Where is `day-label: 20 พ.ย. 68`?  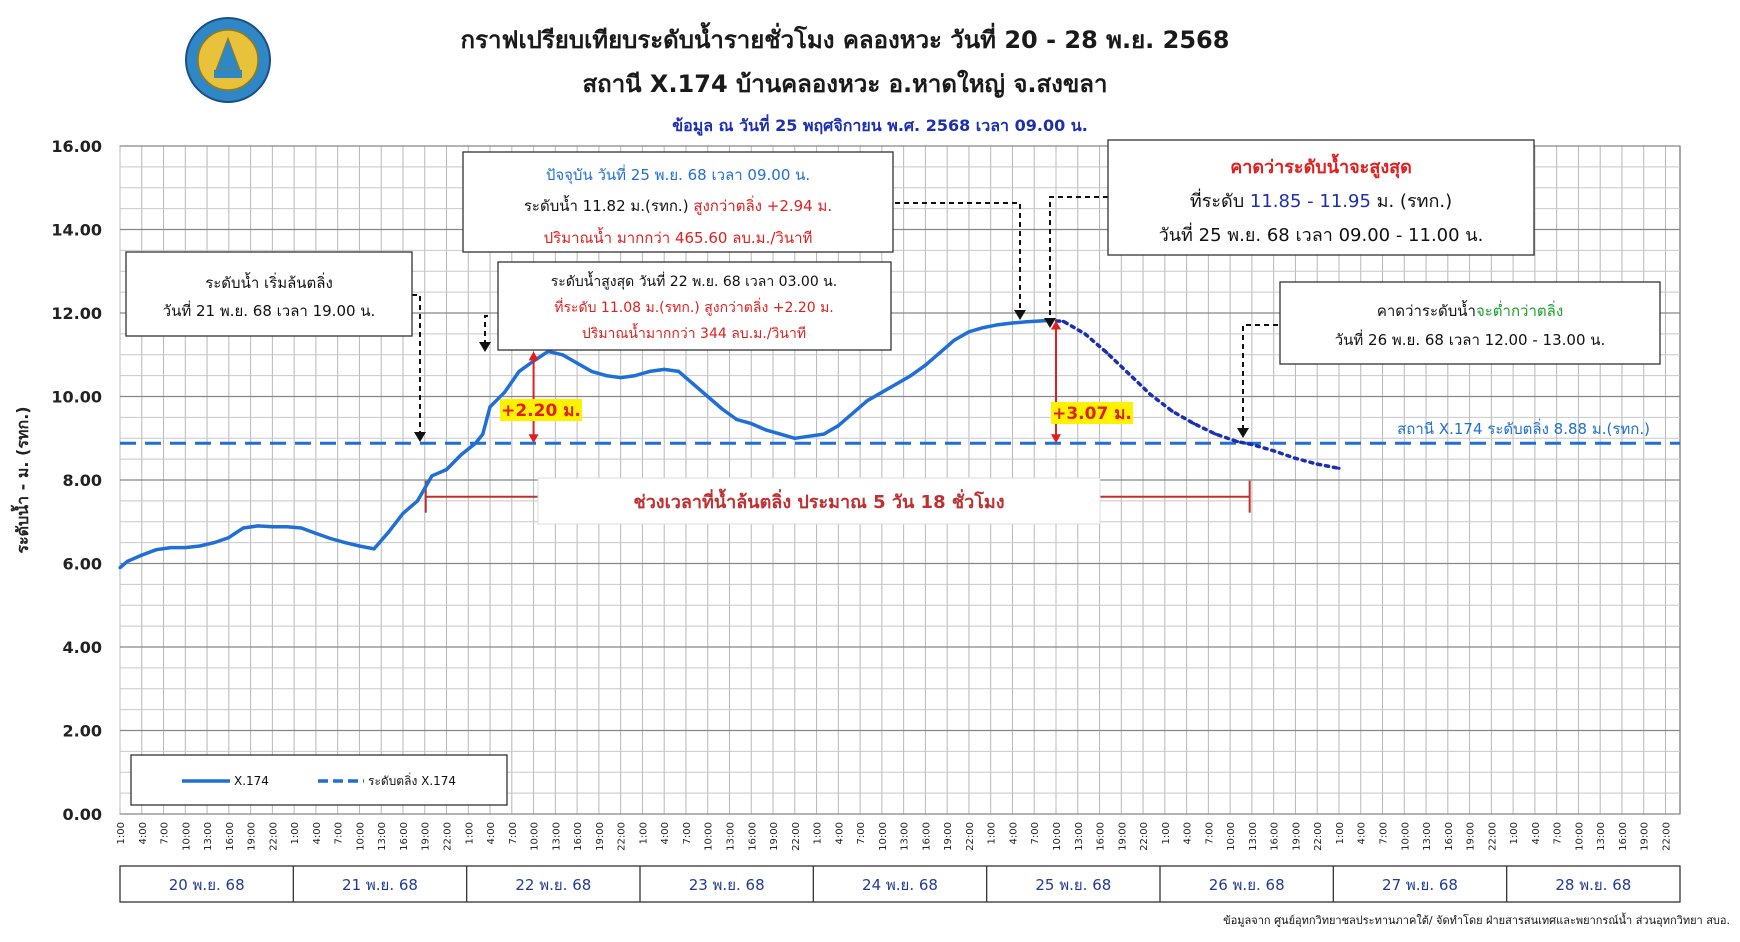
day-label: 20 พ.ย. 68 is located at coordinates (207, 885).